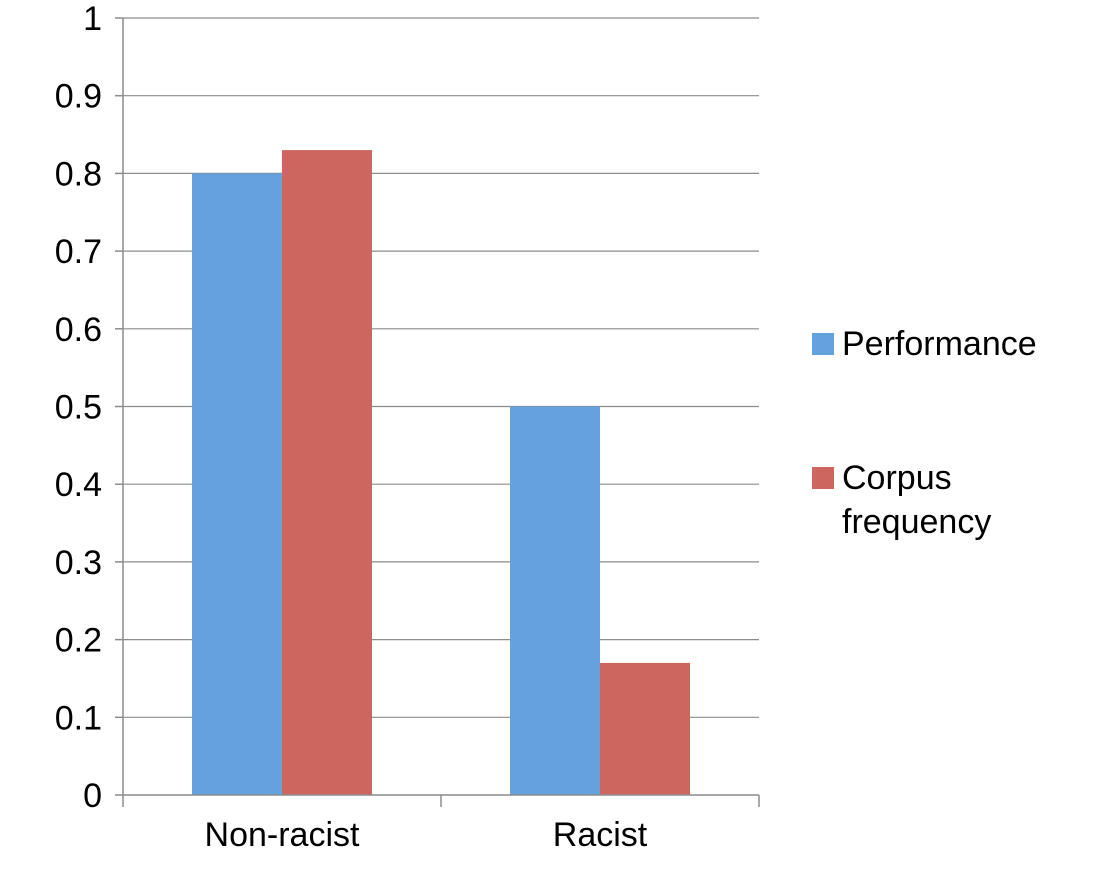  Describe the element at coordinates (426, 835) in the screenshot. I see `x-tick-labels: Non-racist Racist` at that location.